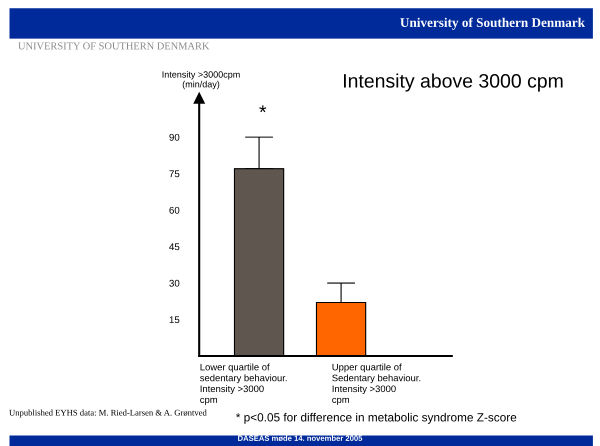  What do you see at coordinates (114, 46) in the screenshot?
I see `text: UNIVERSITY OF SOUTHERN DENMARK` at bounding box center [114, 46].